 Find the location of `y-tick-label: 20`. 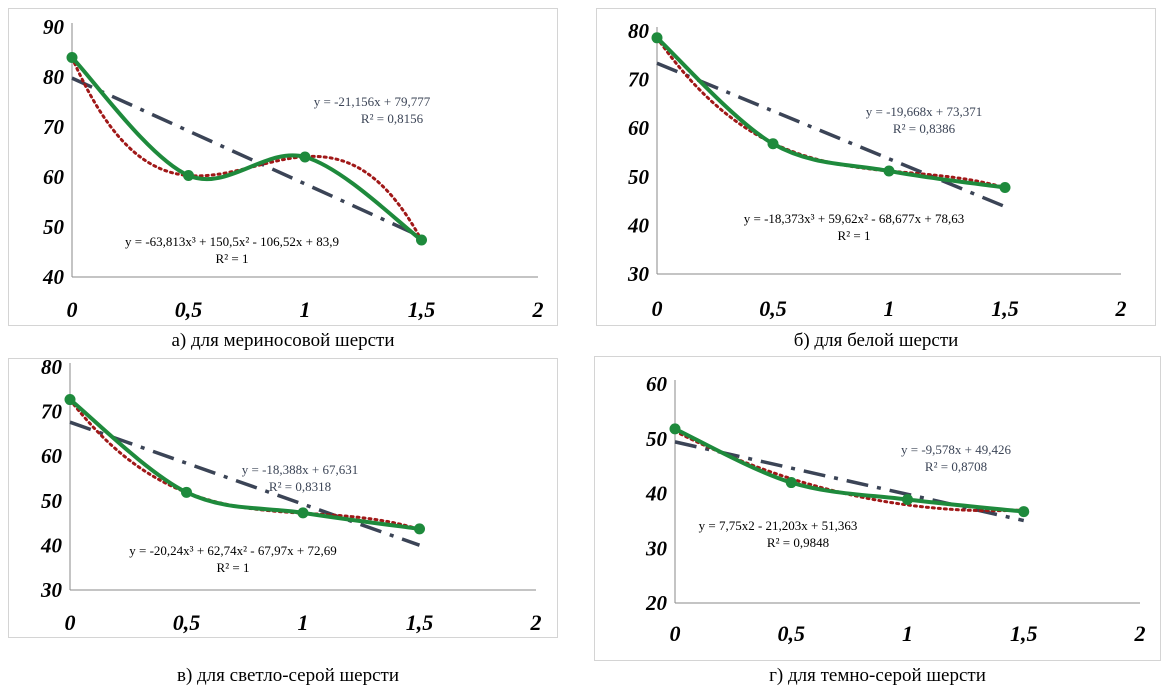

y-tick-label: 20 is located at coordinates (656, 603).